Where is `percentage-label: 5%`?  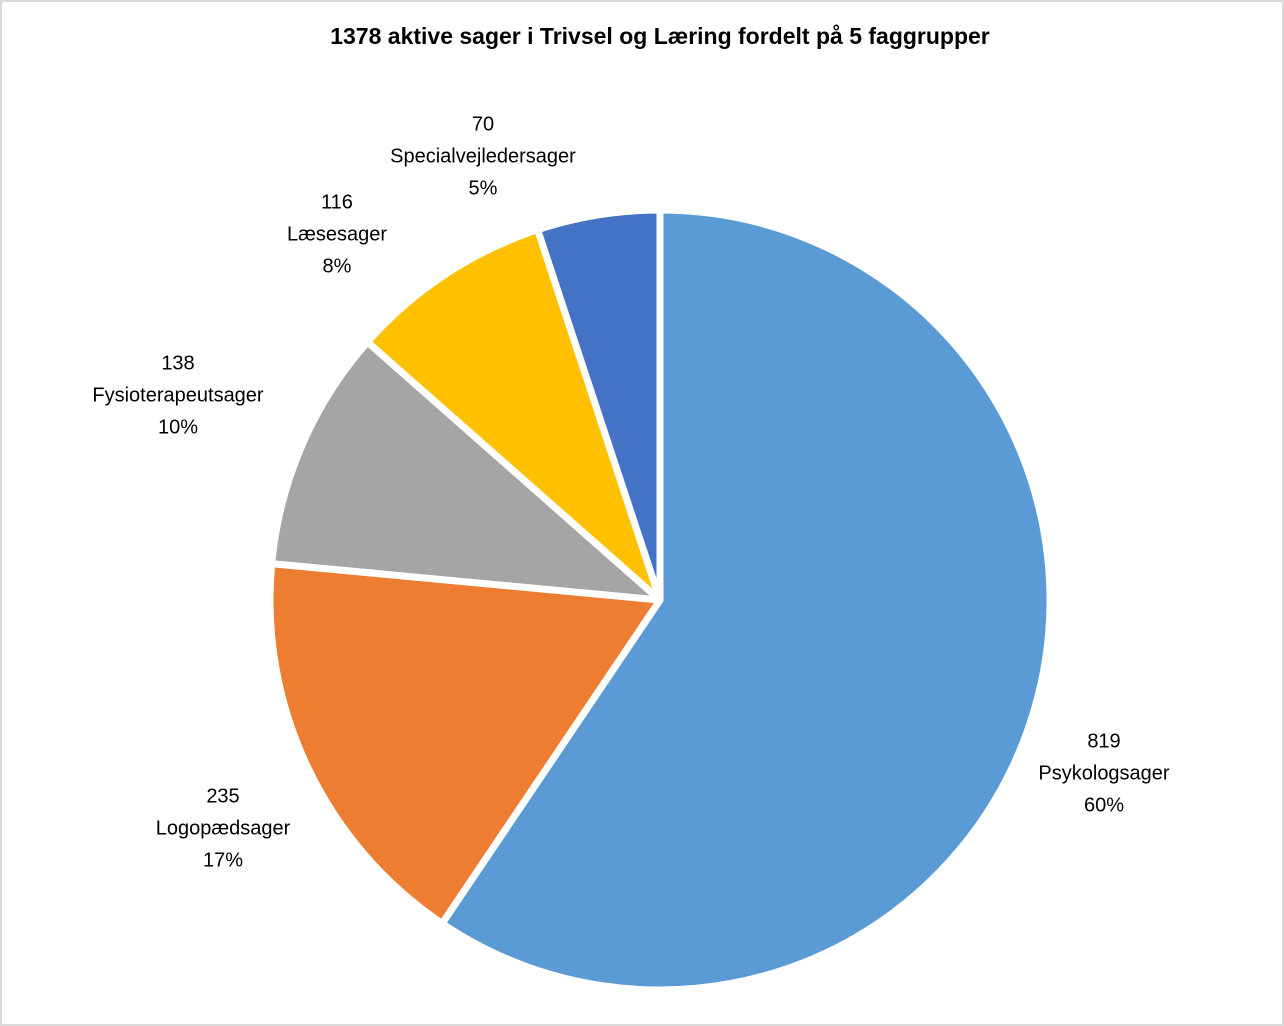
percentage-label: 5% is located at coordinates (483, 188).